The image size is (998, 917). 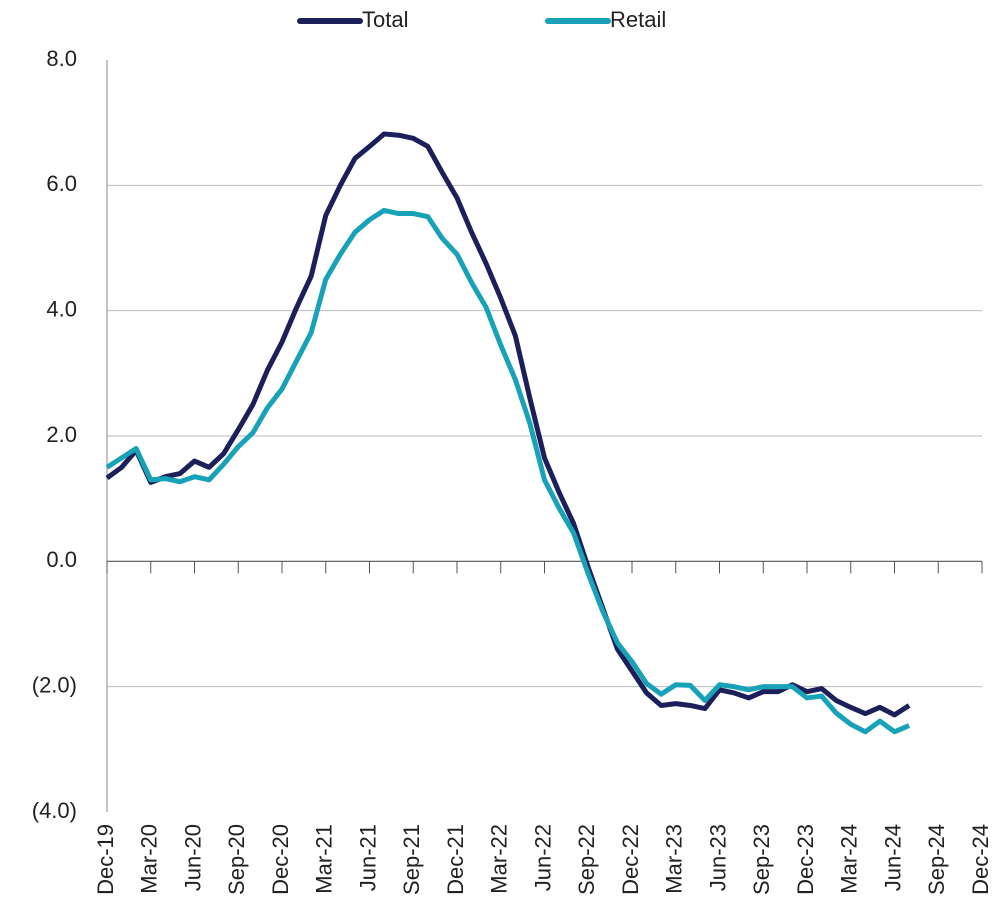 What do you see at coordinates (367, 857) in the screenshot?
I see `x-tick-label: Jun-21` at bounding box center [367, 857].